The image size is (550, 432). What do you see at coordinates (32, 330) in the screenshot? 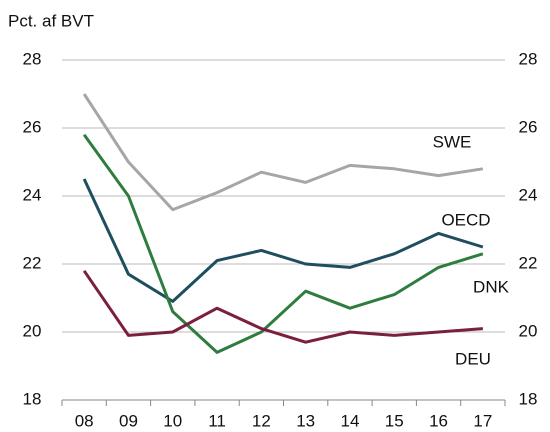
I see `y-tick-label: 20` at bounding box center [32, 330].